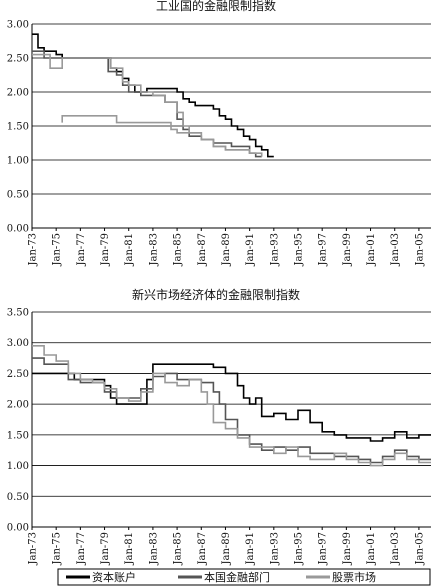 Image resolution: width=432 pixels, height=586 pixels. I want to click on legend-label-domestic-financial-sector: 本国金融部门, so click(237, 577).